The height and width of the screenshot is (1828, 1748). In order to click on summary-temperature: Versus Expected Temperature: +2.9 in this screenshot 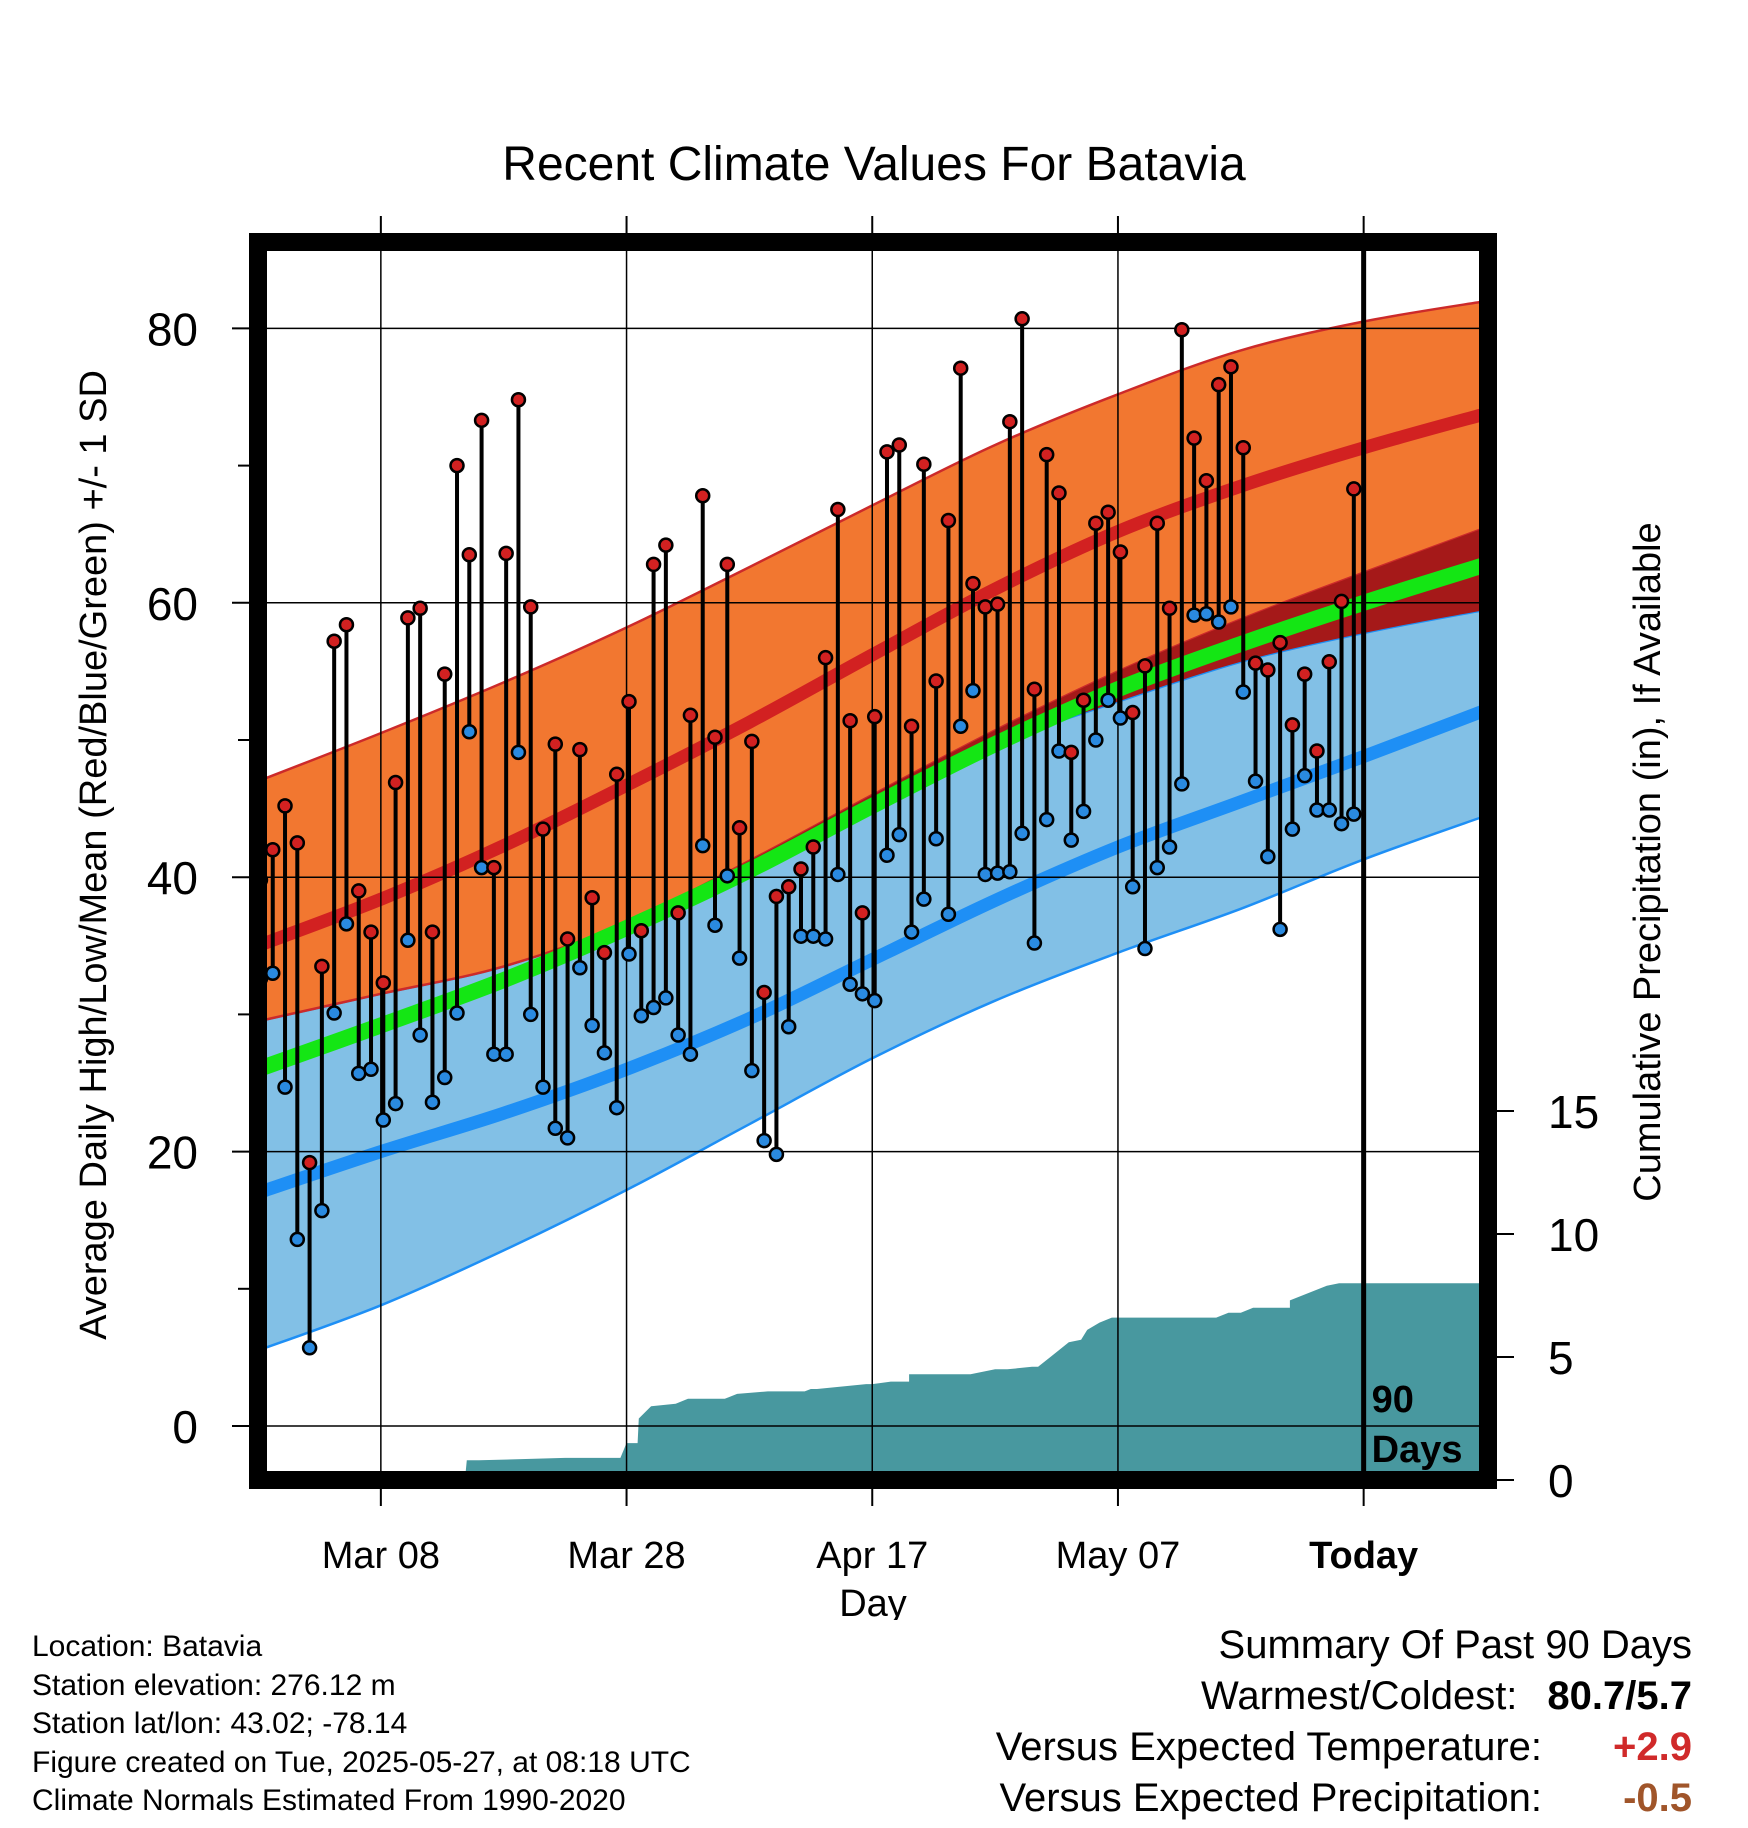, I will do `click(1344, 1747)`.